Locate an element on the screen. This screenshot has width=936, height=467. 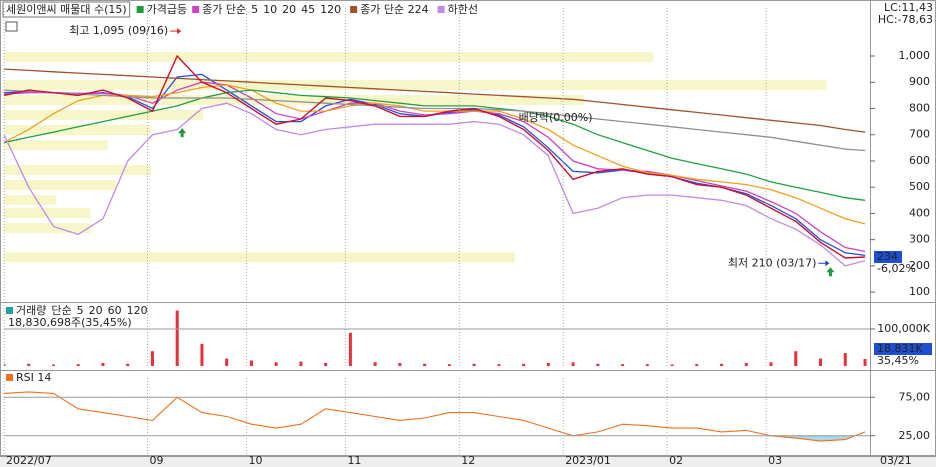
last-price-box is located at coordinates (888, 256).